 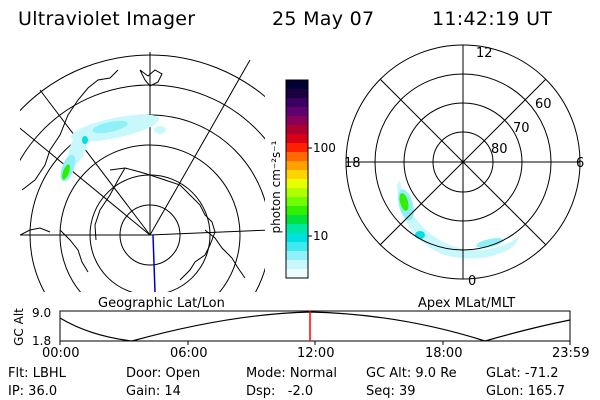 What do you see at coordinates (499, 149) in the screenshot?
I see `mlat-label-80: 80` at bounding box center [499, 149].